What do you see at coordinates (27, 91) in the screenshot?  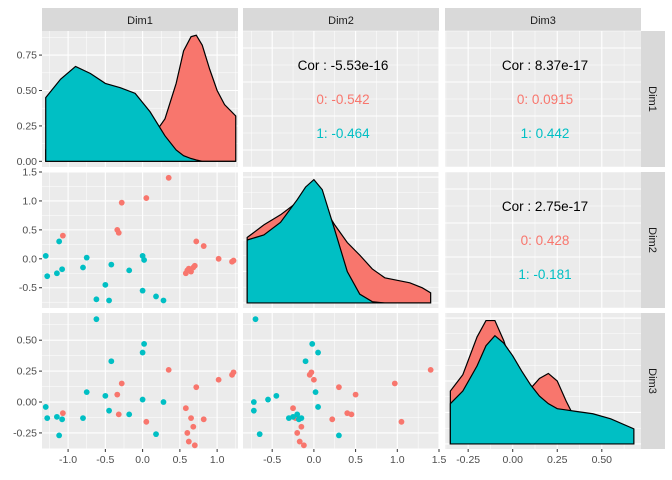 I see `y-tick-label: 0.50` at bounding box center [27, 91].